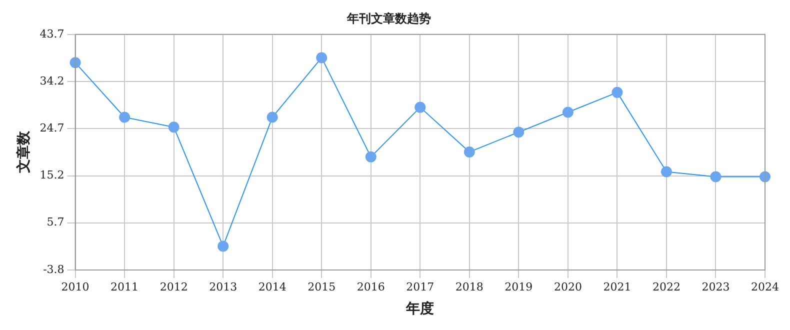 Image resolution: width=790 pixels, height=330 pixels. I want to click on y-tick-label: 15.2, so click(52, 175).